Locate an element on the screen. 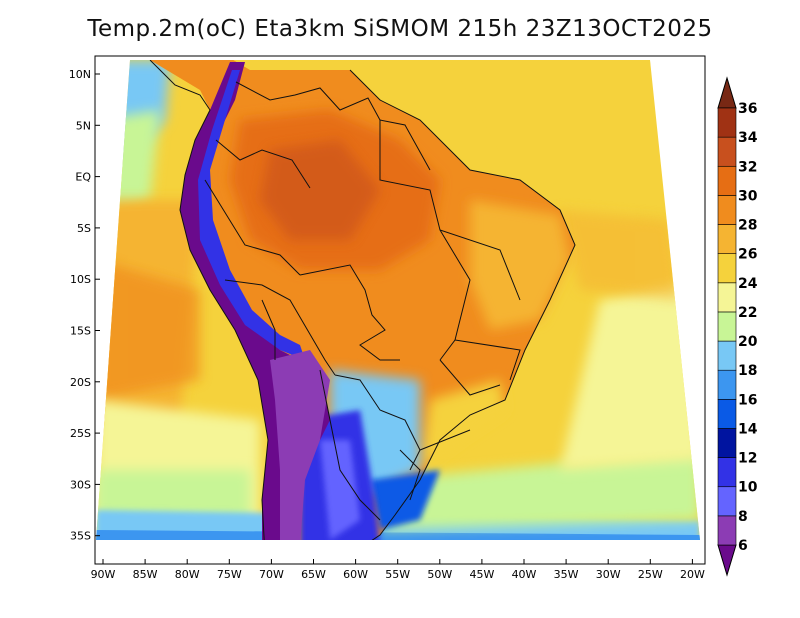 The width and height of the screenshot is (800, 618). colorbar-label: 30 is located at coordinates (748, 196).